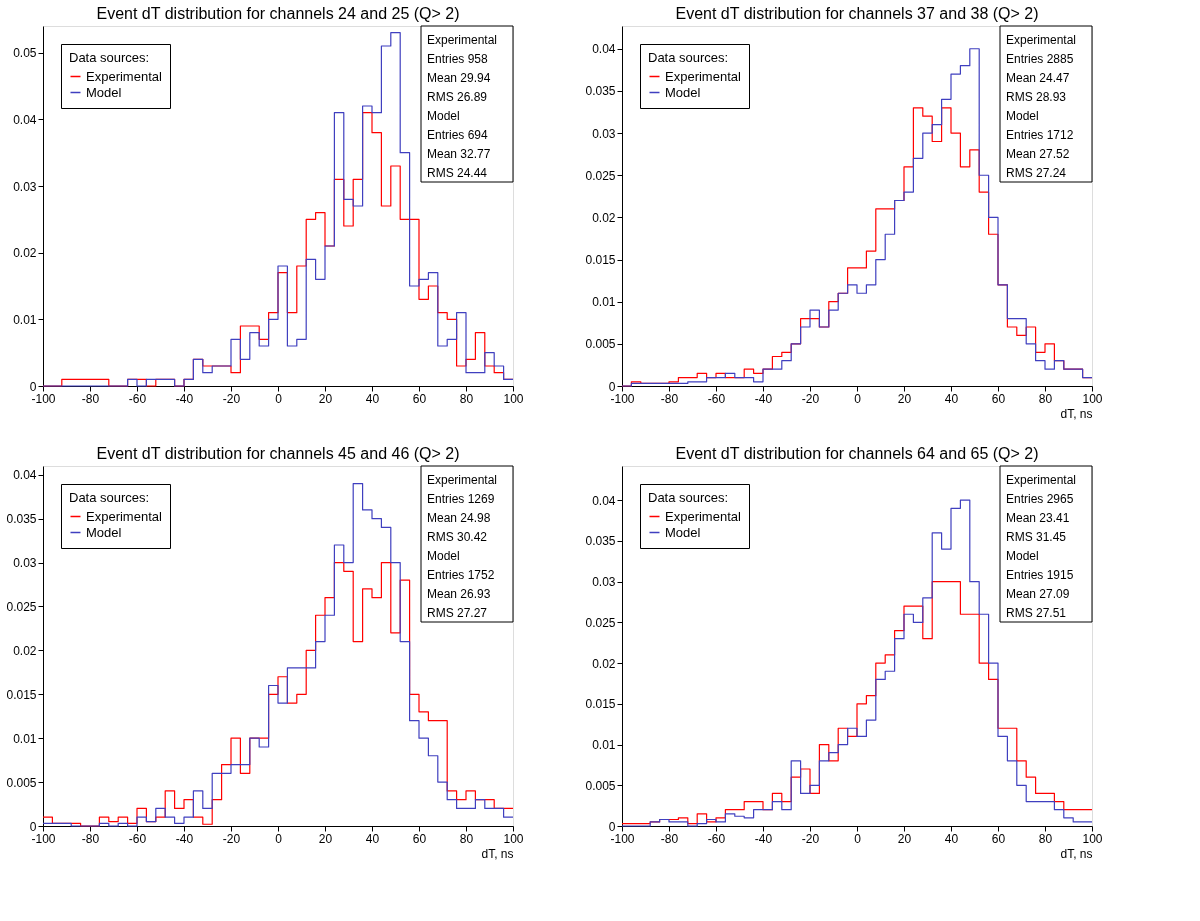 This screenshot has width=1200, height=921. I want to click on annotation: Entries 958, so click(458, 58).